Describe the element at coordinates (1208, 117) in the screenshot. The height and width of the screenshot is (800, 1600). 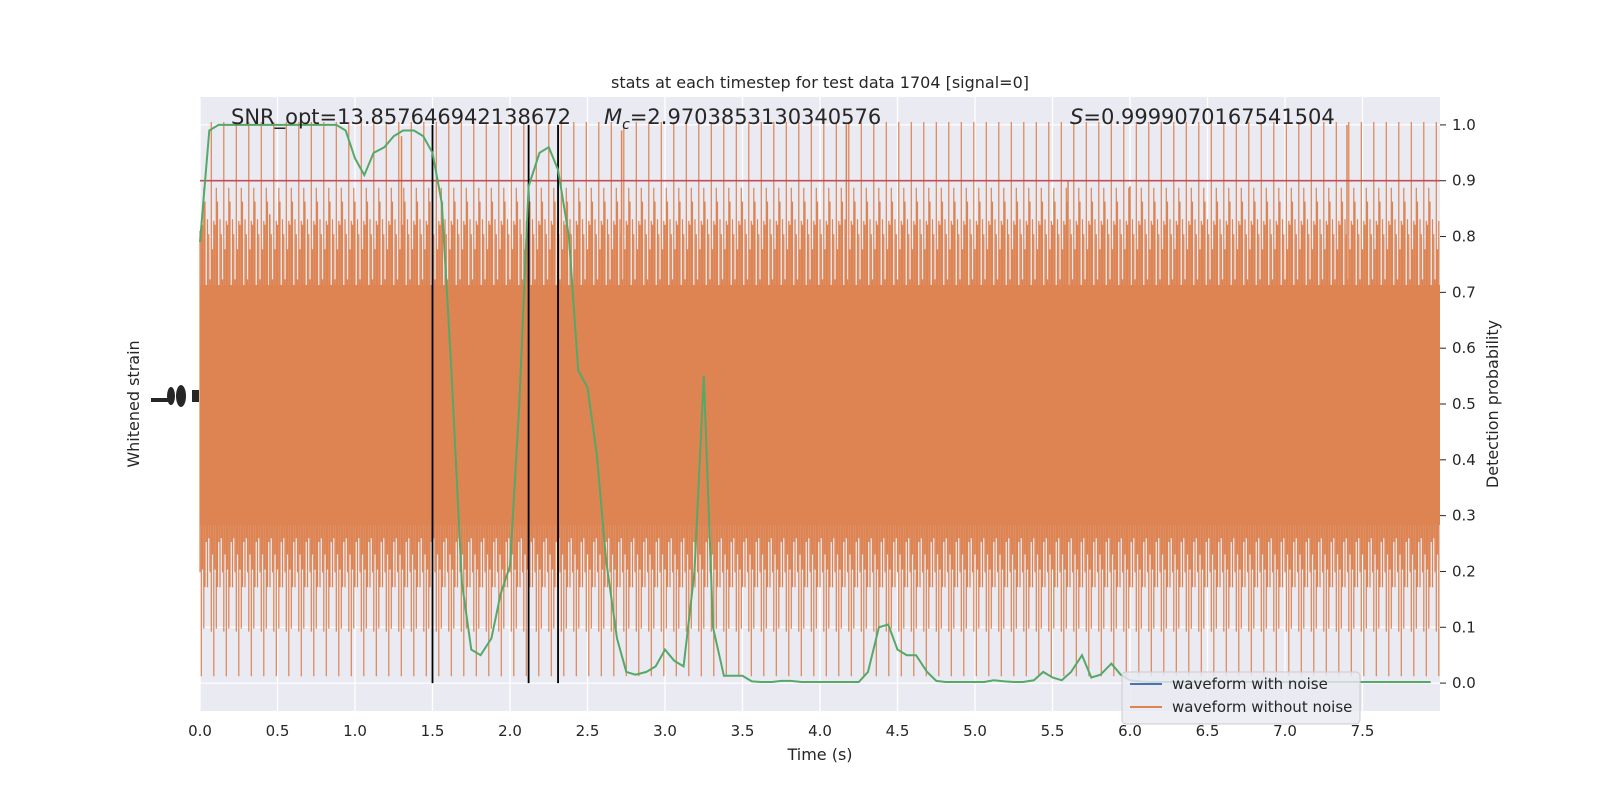
I see `annotation-s-value: =0.9999070167541504` at that location.